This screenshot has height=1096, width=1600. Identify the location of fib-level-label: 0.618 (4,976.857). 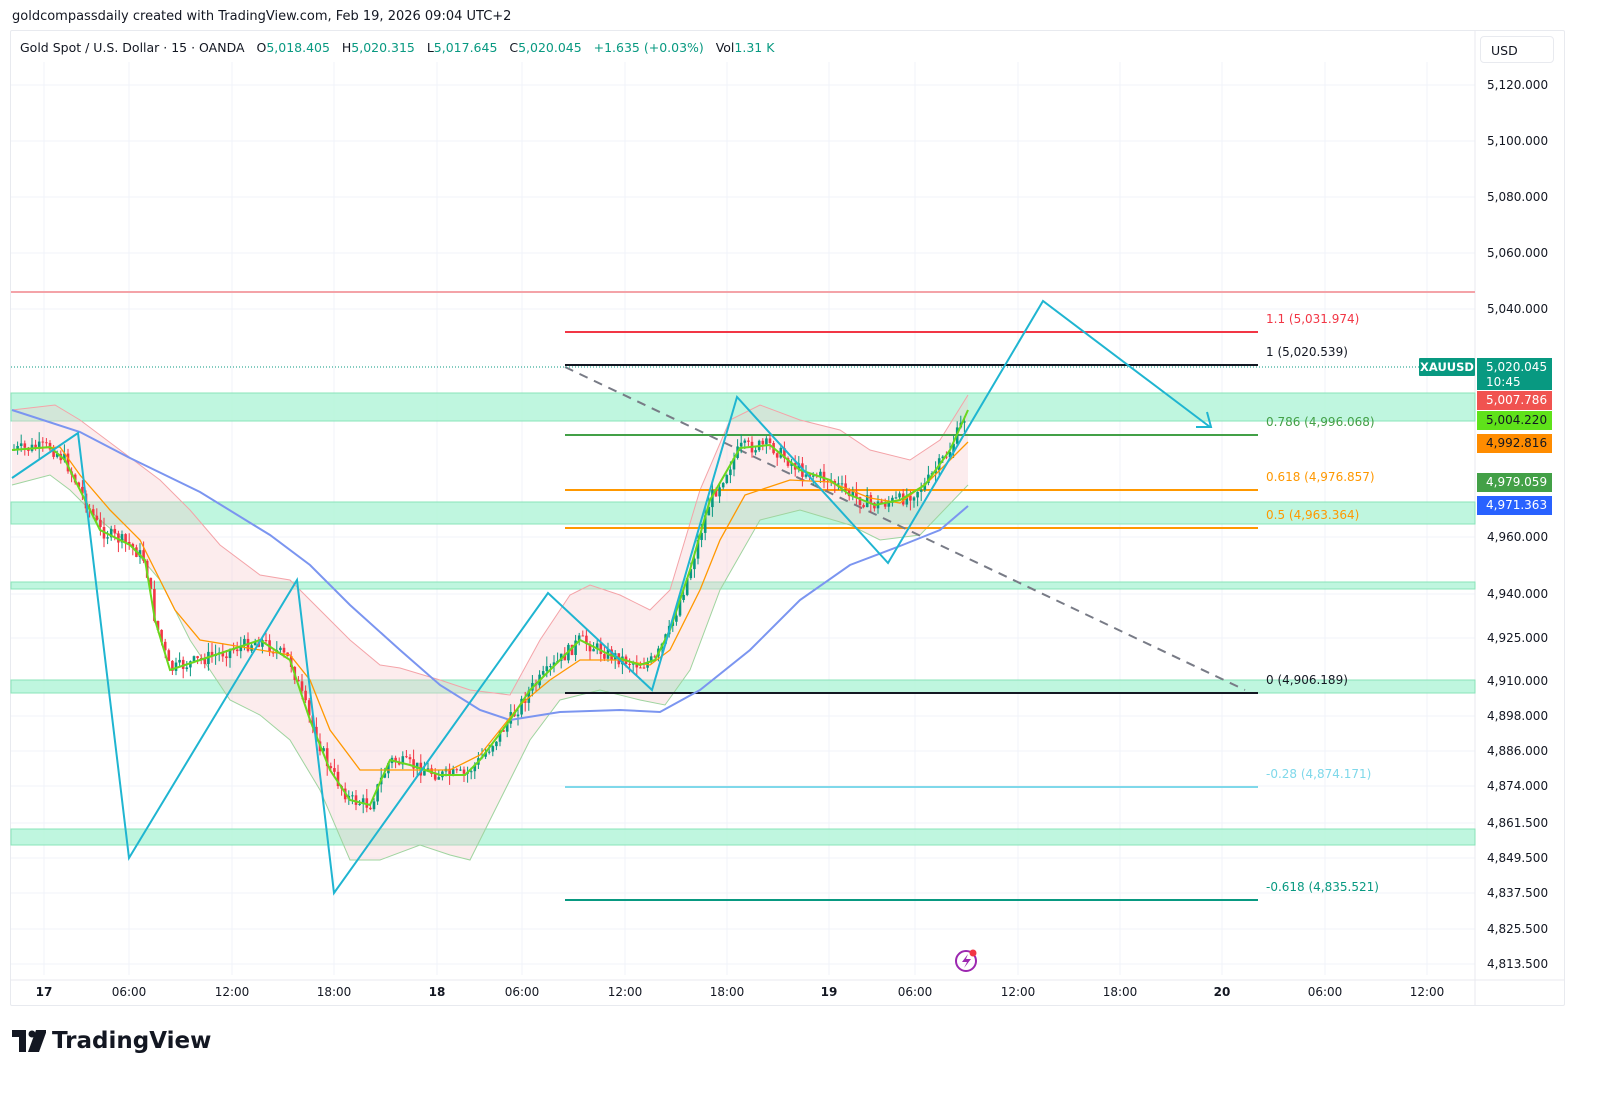
(1320, 477).